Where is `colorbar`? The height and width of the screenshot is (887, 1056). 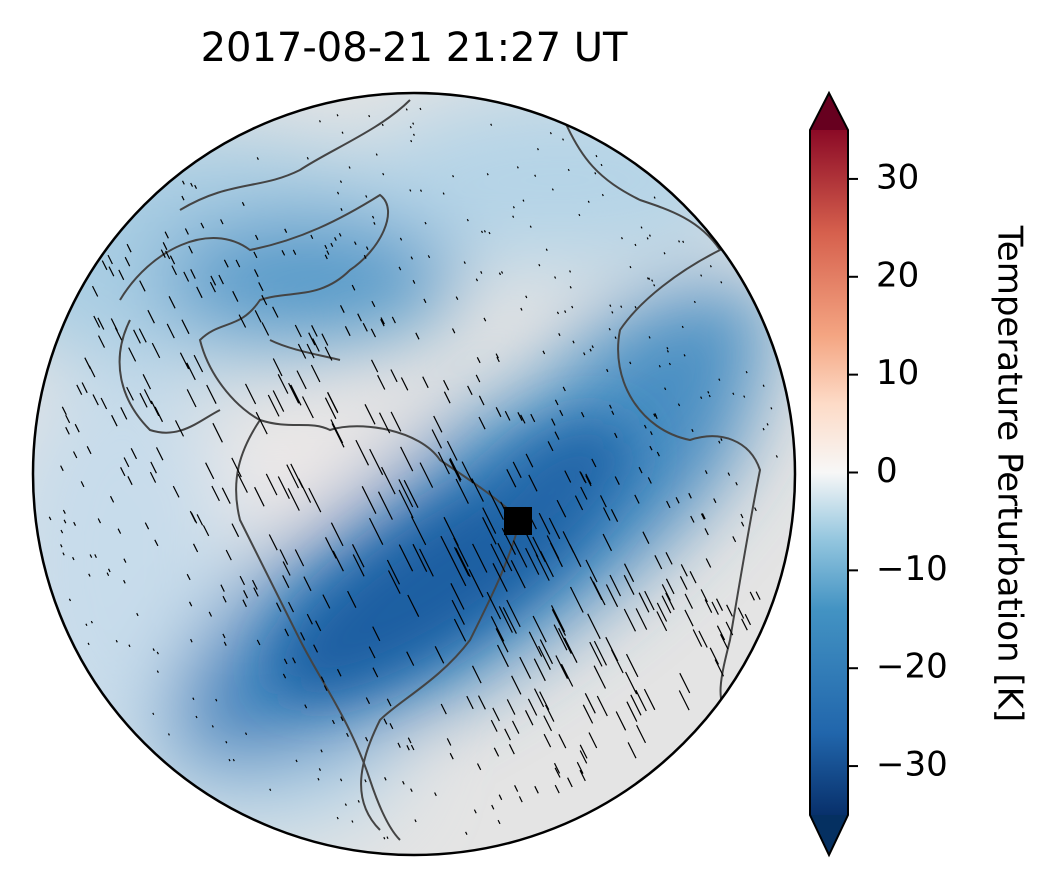 colorbar is located at coordinates (829, 474).